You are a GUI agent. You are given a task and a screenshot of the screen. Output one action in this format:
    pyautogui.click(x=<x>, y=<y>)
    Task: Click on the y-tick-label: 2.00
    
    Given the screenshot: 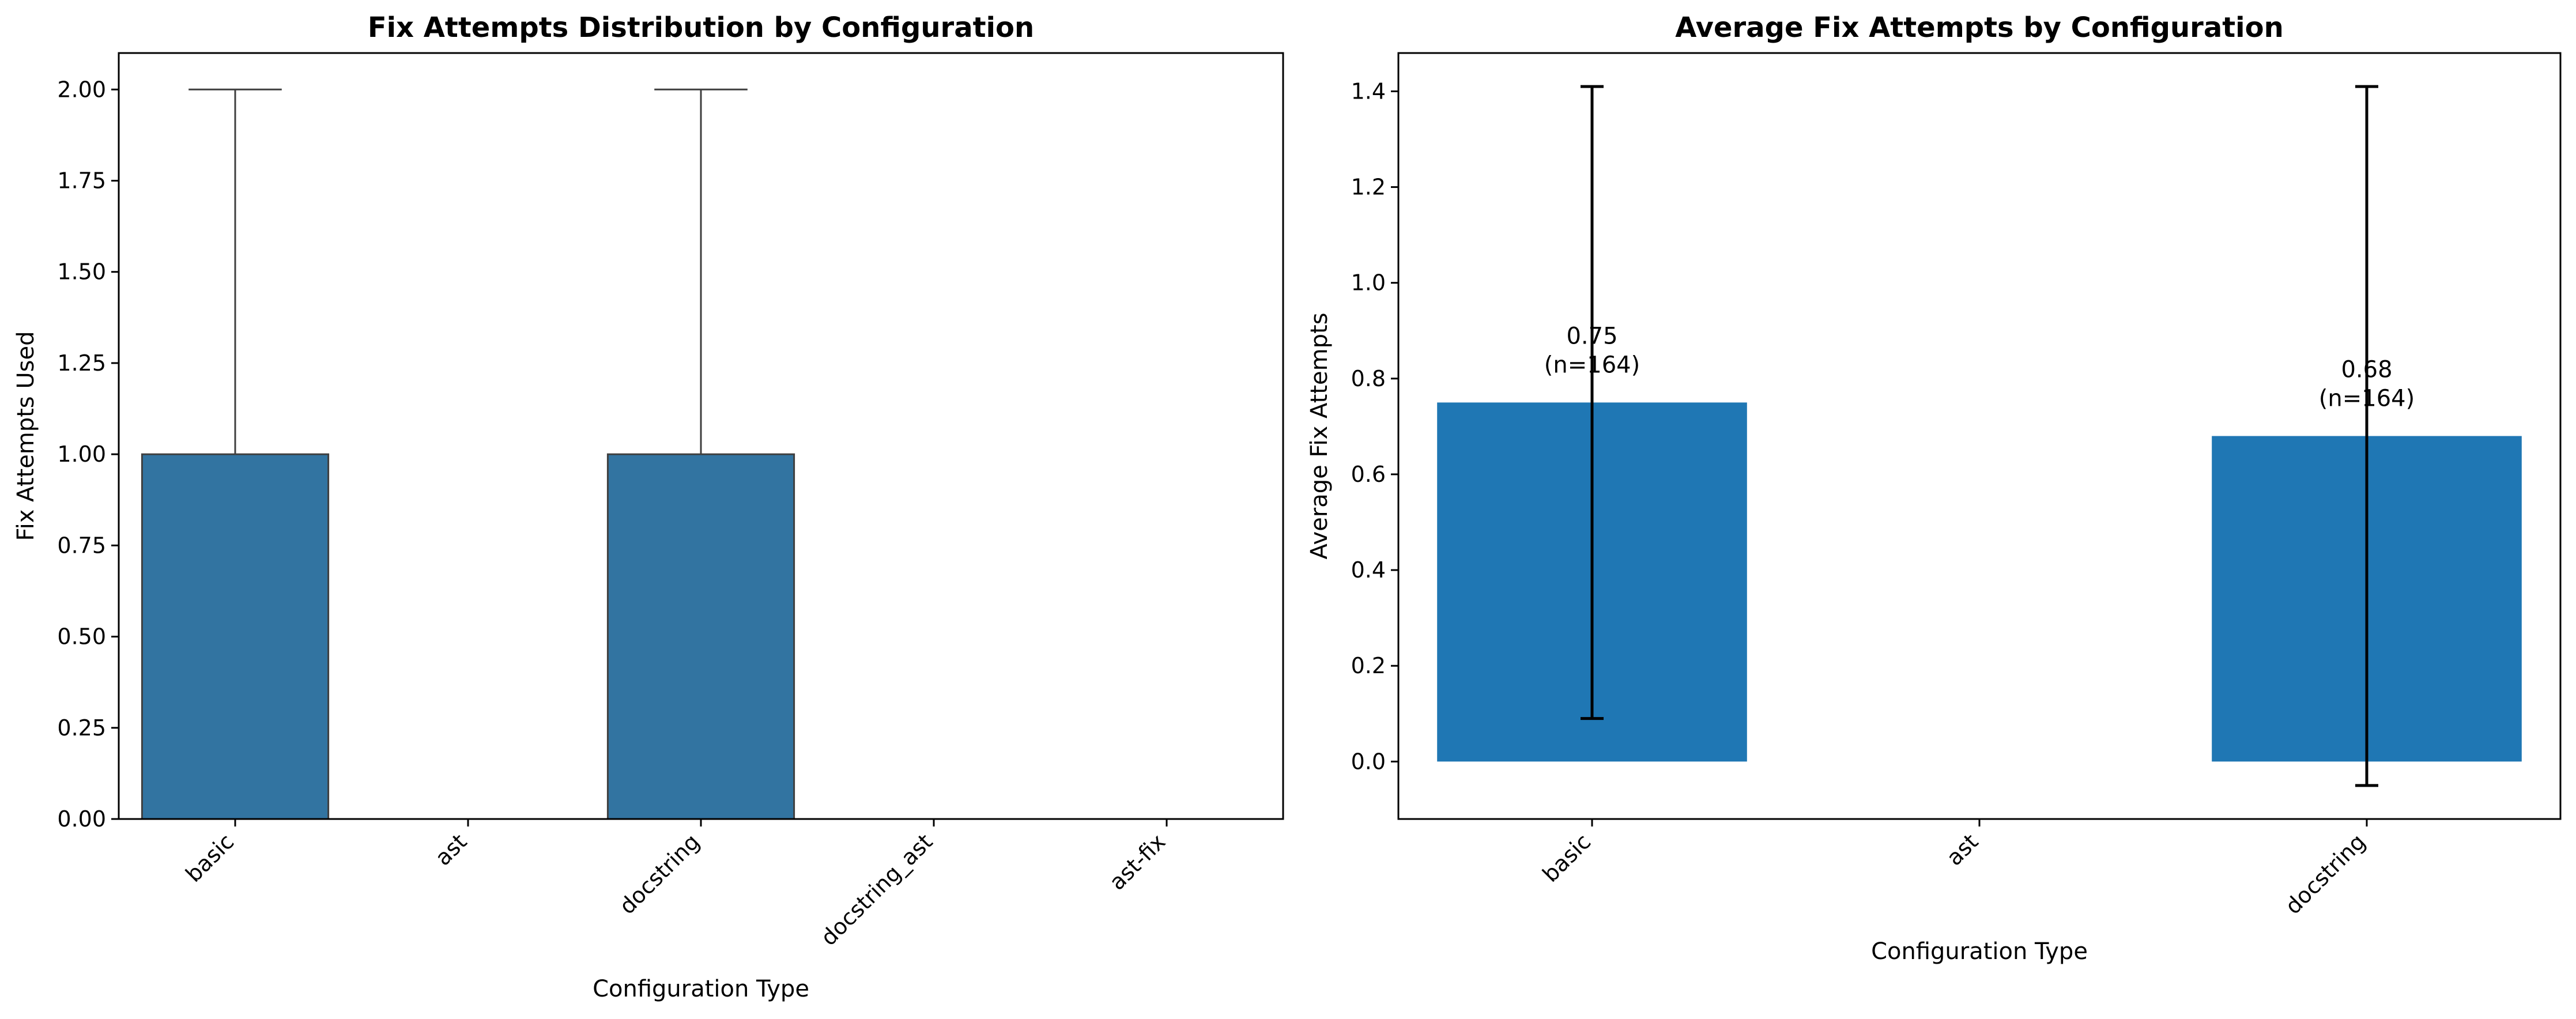 What is the action you would take?
    pyautogui.click(x=81, y=89)
    